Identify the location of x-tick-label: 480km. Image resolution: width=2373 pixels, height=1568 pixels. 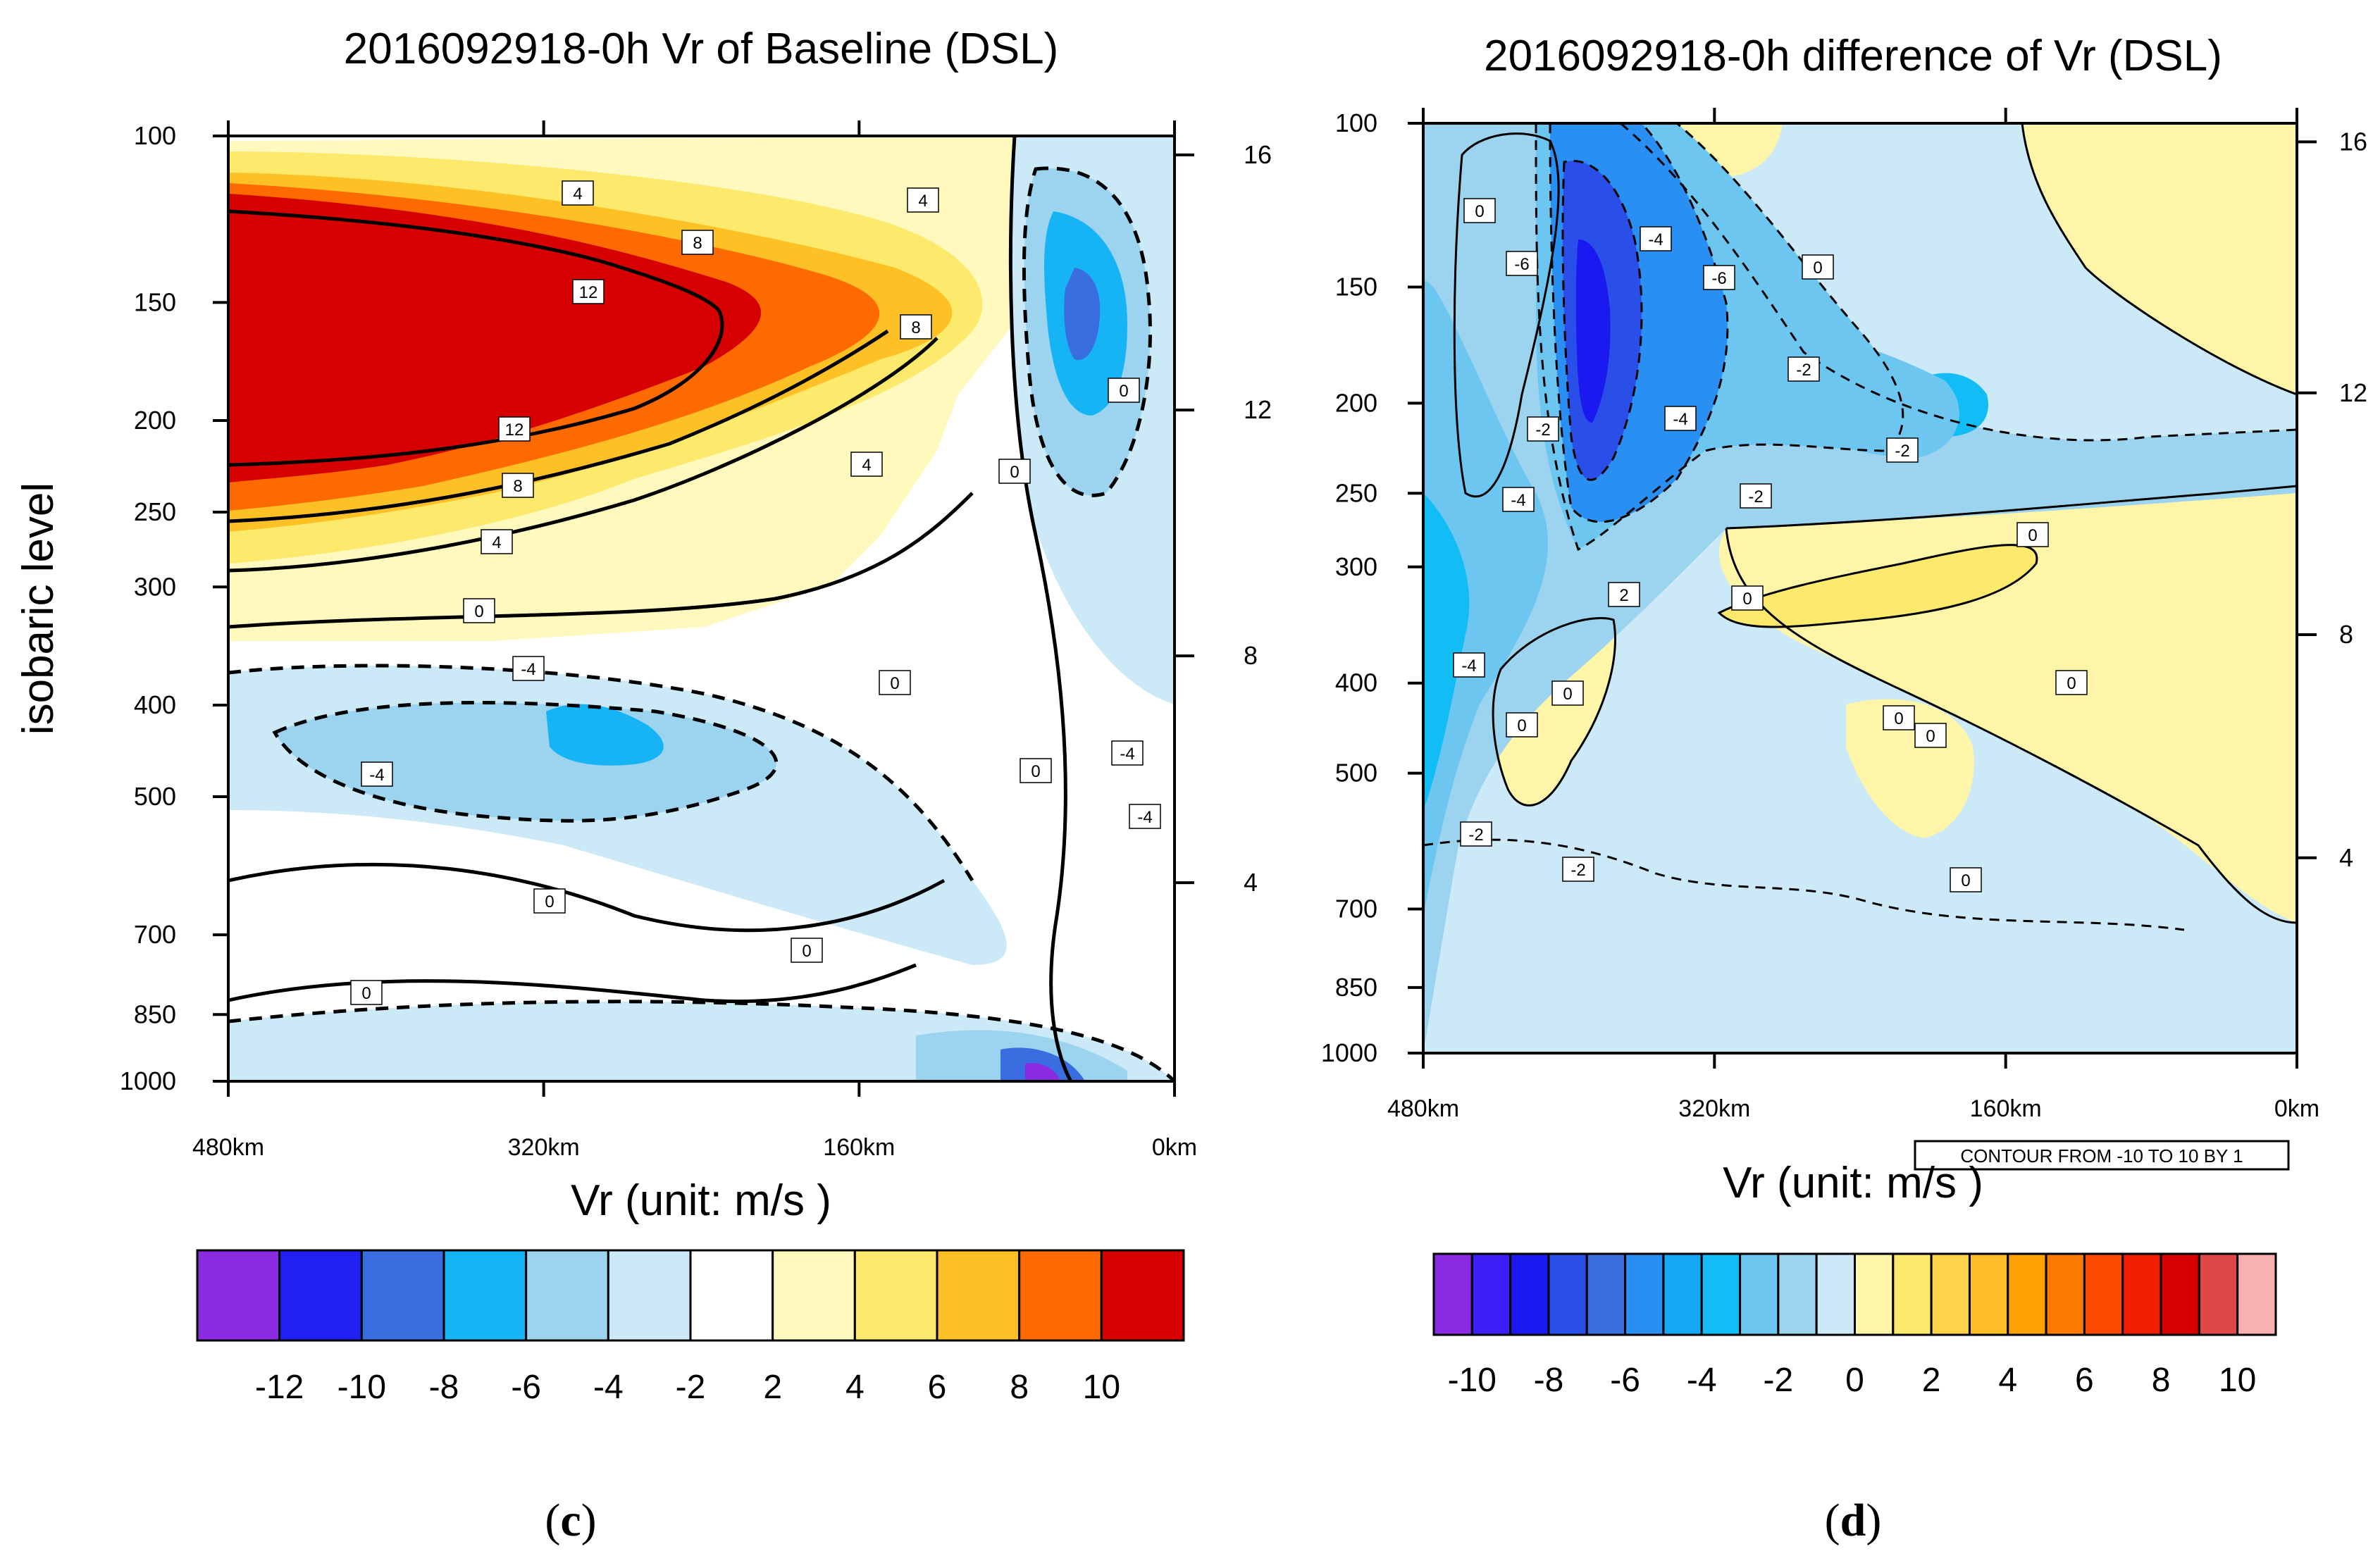
(1423, 1108).